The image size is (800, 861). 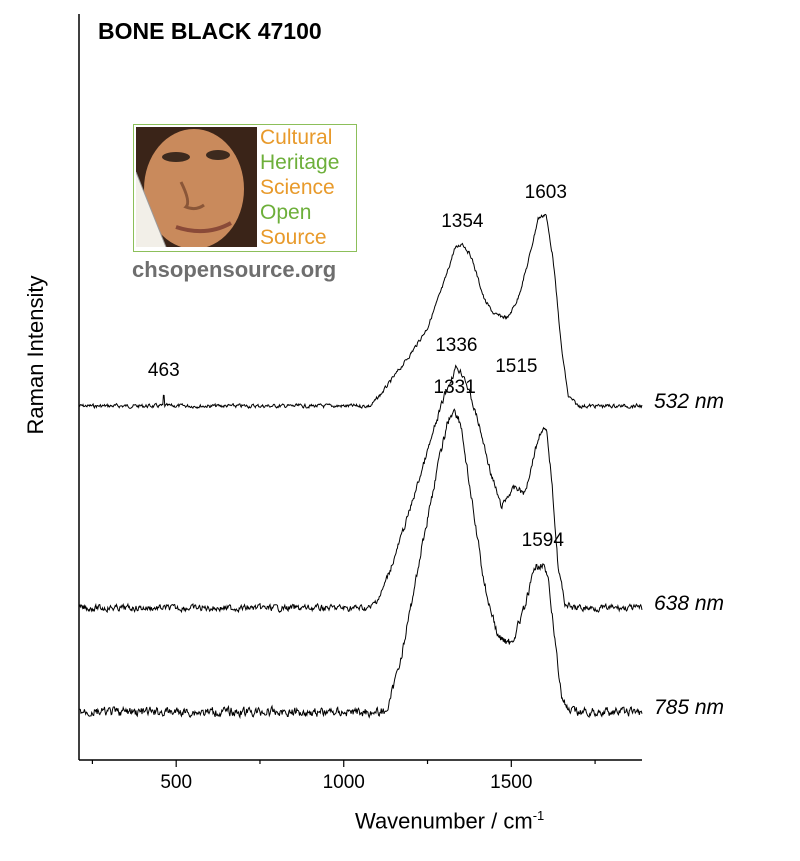 What do you see at coordinates (545, 192) in the screenshot?
I see `peak-label: 1603` at bounding box center [545, 192].